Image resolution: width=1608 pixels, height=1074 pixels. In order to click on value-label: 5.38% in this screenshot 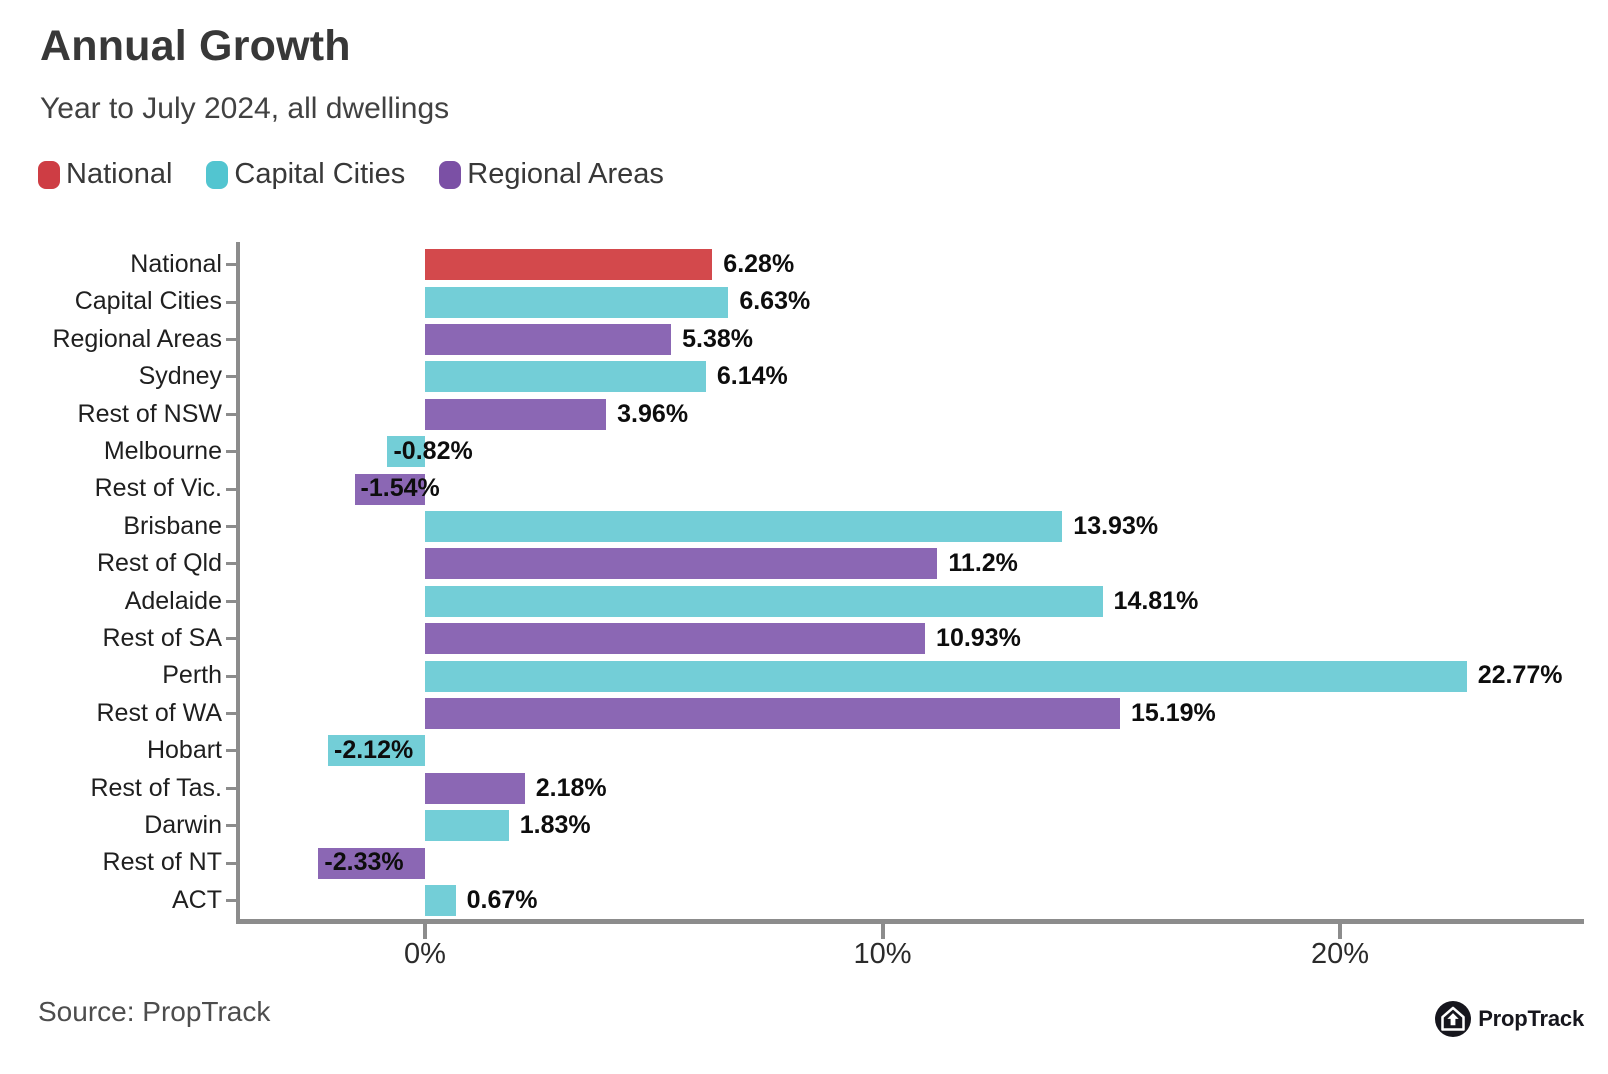, I will do `click(718, 338)`.